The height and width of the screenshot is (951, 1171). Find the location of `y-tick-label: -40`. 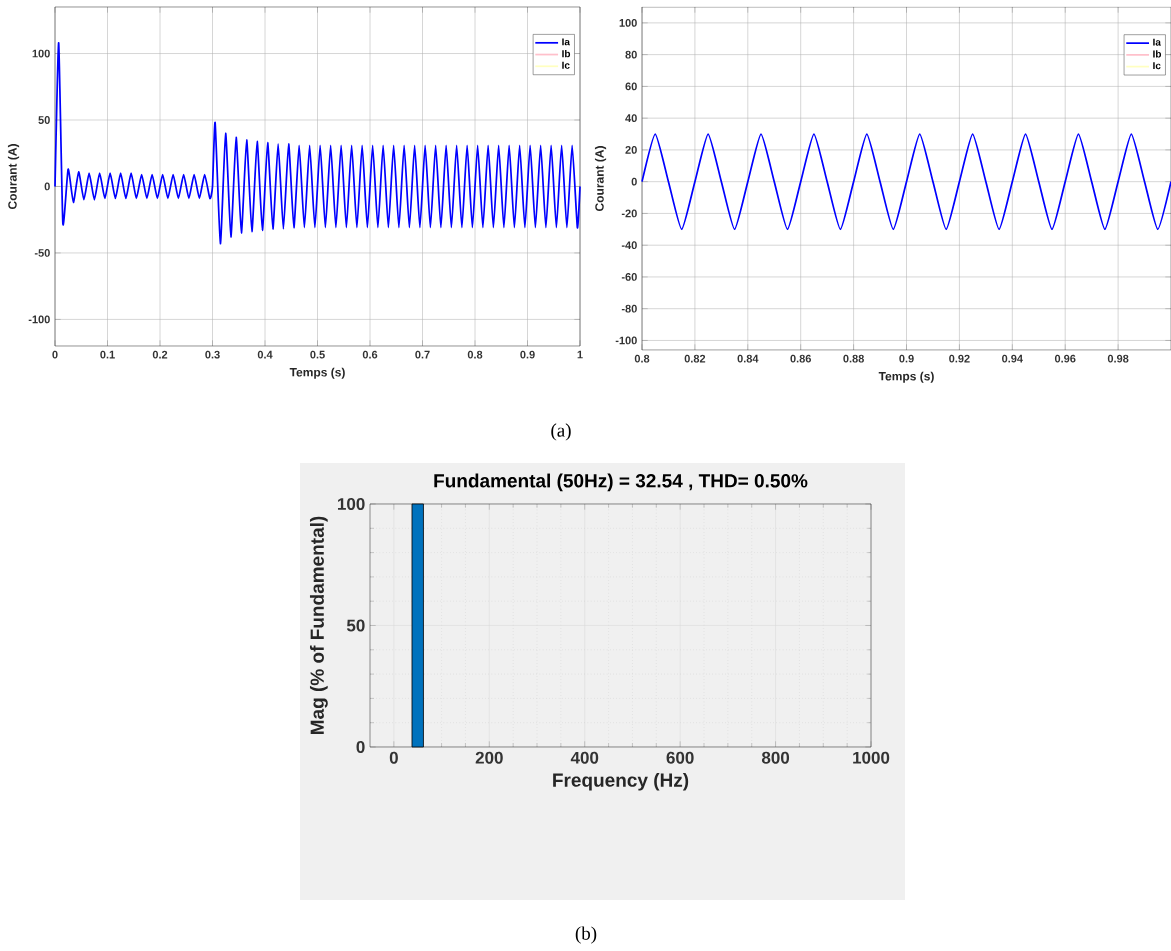

y-tick-label: -40 is located at coordinates (629, 245).